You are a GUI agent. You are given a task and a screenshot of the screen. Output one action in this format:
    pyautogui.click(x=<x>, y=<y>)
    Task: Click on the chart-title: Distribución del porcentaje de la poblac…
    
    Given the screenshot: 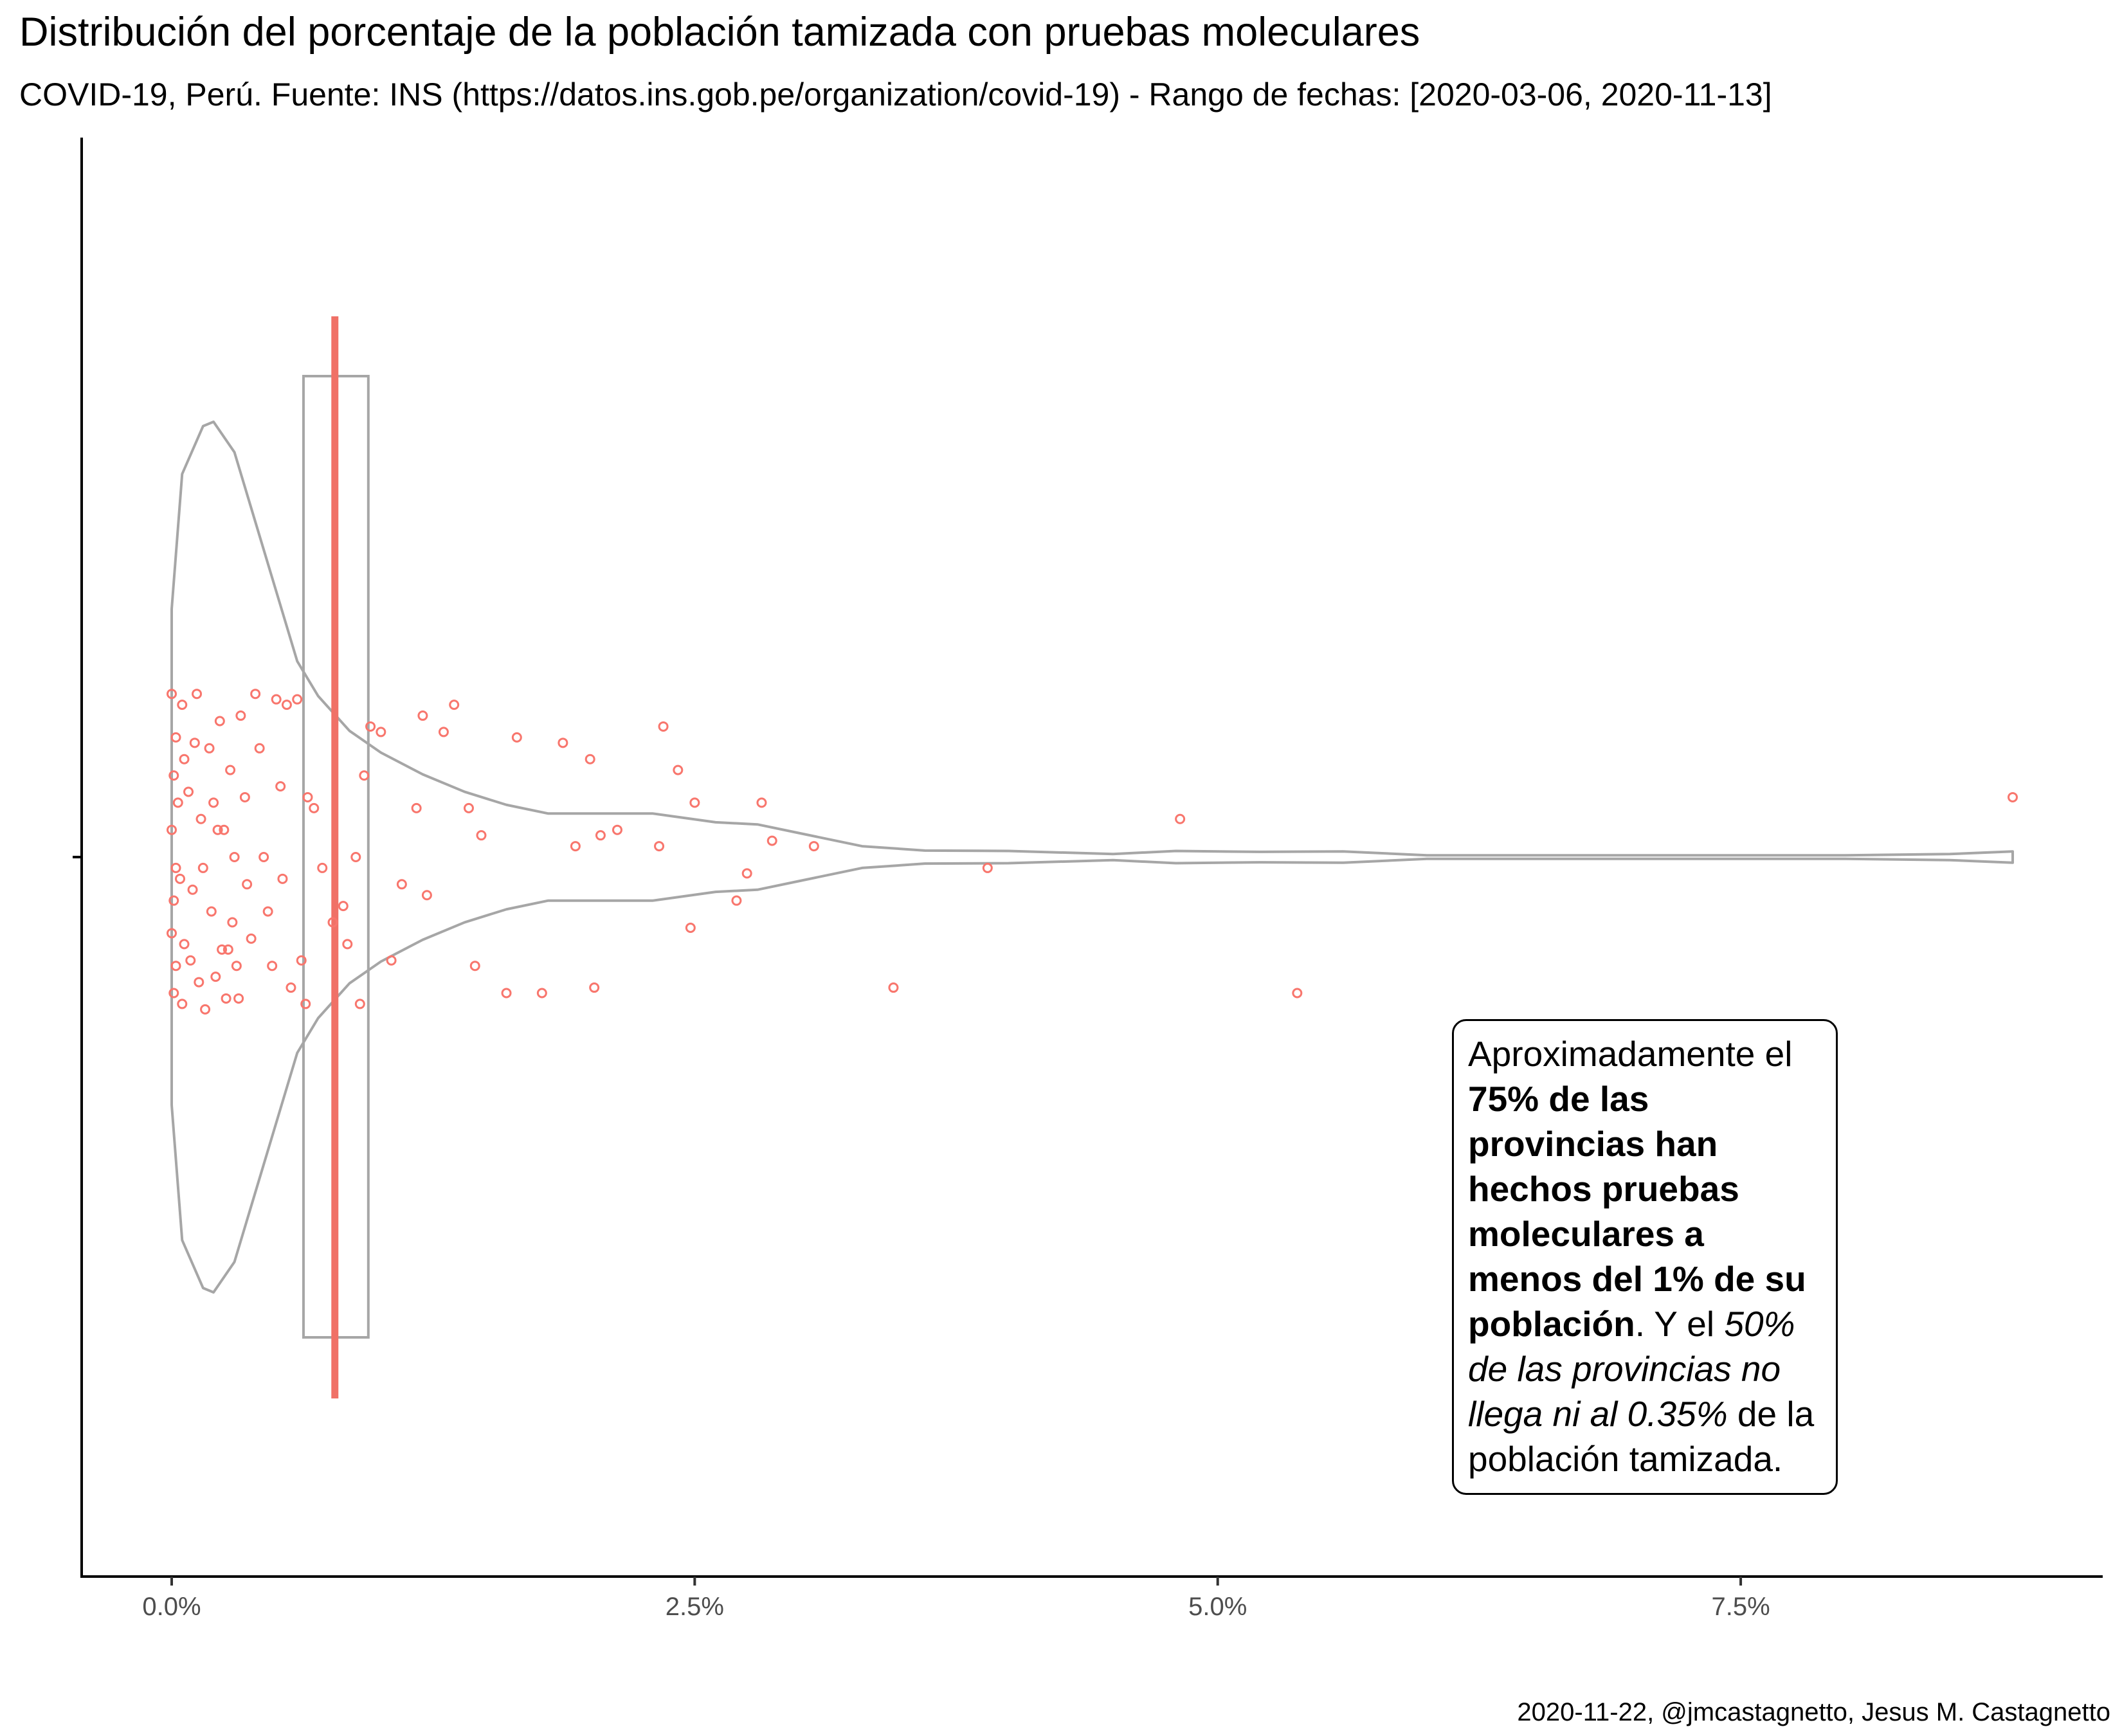 What is the action you would take?
    pyautogui.click(x=719, y=32)
    